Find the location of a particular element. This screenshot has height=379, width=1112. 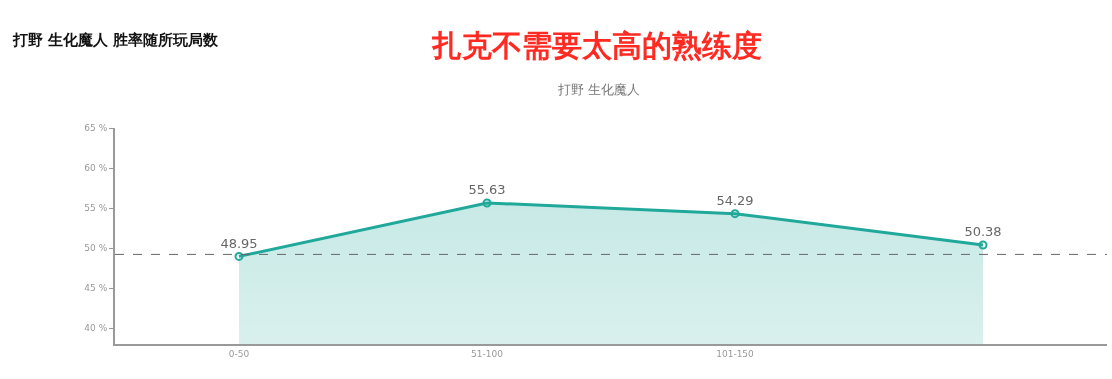

y-tick-label: 60 % is located at coordinates (96, 168).